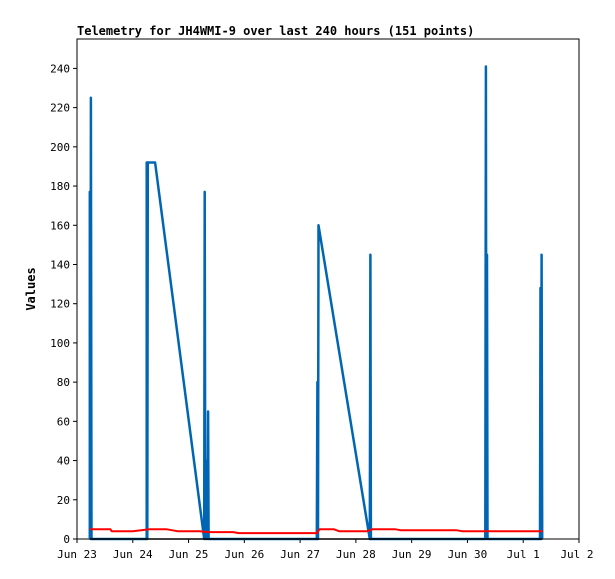 Image resolution: width=615 pixels, height=579 pixels. What do you see at coordinates (77, 554) in the screenshot?
I see `x-tick-label: Jun 23` at bounding box center [77, 554].